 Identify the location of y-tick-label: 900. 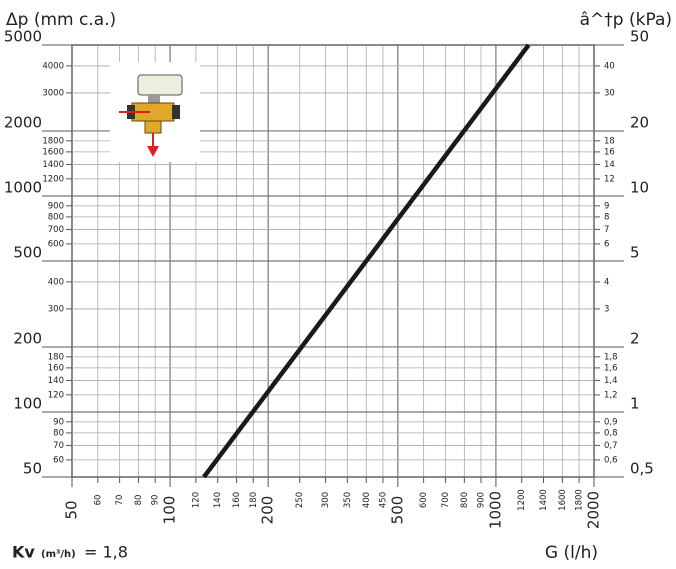
(56, 206).